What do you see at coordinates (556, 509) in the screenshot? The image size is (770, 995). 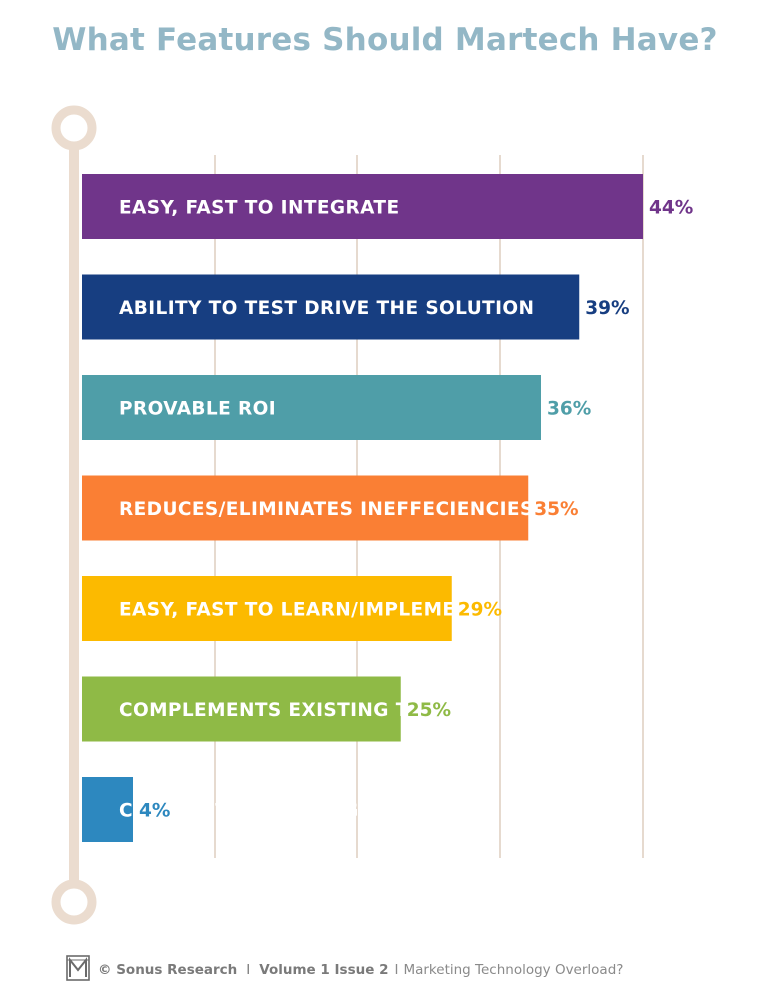 I see `value-label-4: 35%` at bounding box center [556, 509].